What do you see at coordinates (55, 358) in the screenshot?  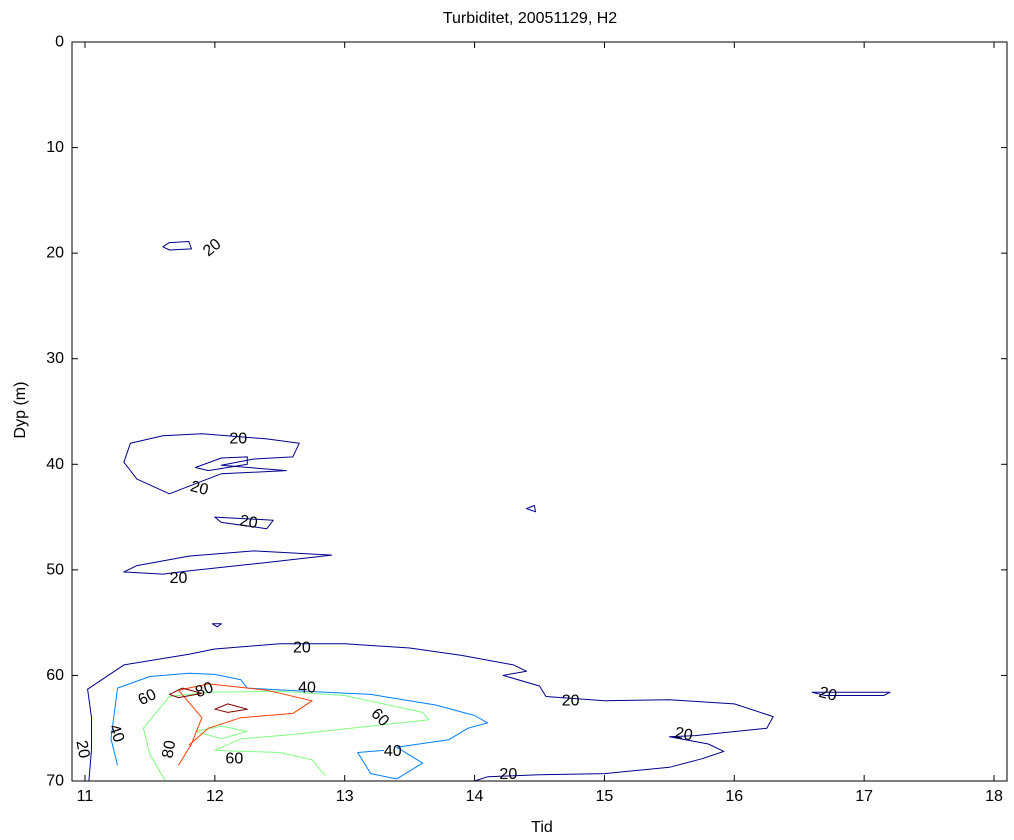 I see `y-tick-label: 30` at bounding box center [55, 358].